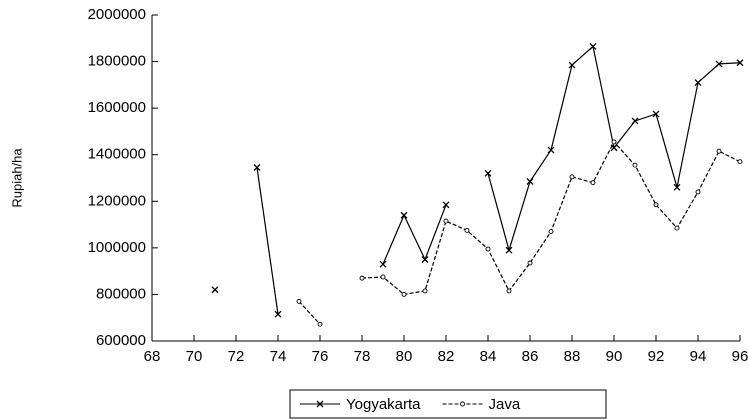 This screenshot has height=420, width=749. I want to click on x-tick-label: 94, so click(698, 356).